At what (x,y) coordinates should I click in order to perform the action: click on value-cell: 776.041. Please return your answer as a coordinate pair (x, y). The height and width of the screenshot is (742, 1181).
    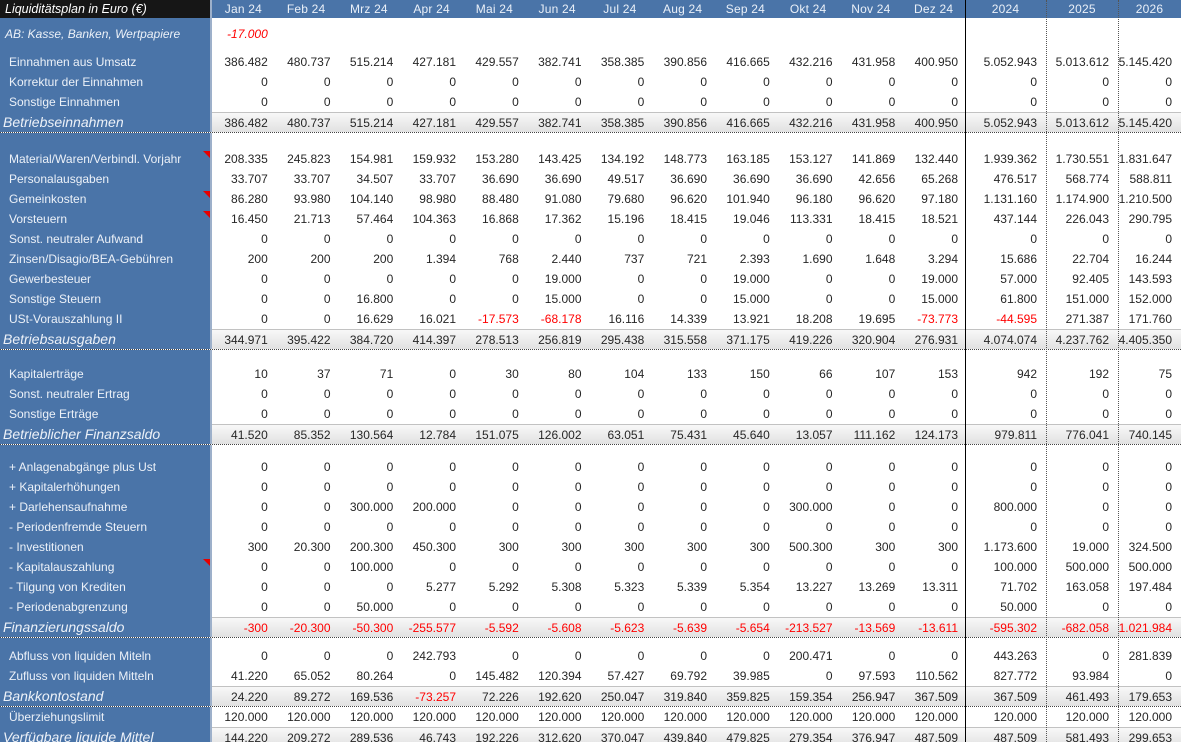
    Looking at the image, I should click on (1082, 434).